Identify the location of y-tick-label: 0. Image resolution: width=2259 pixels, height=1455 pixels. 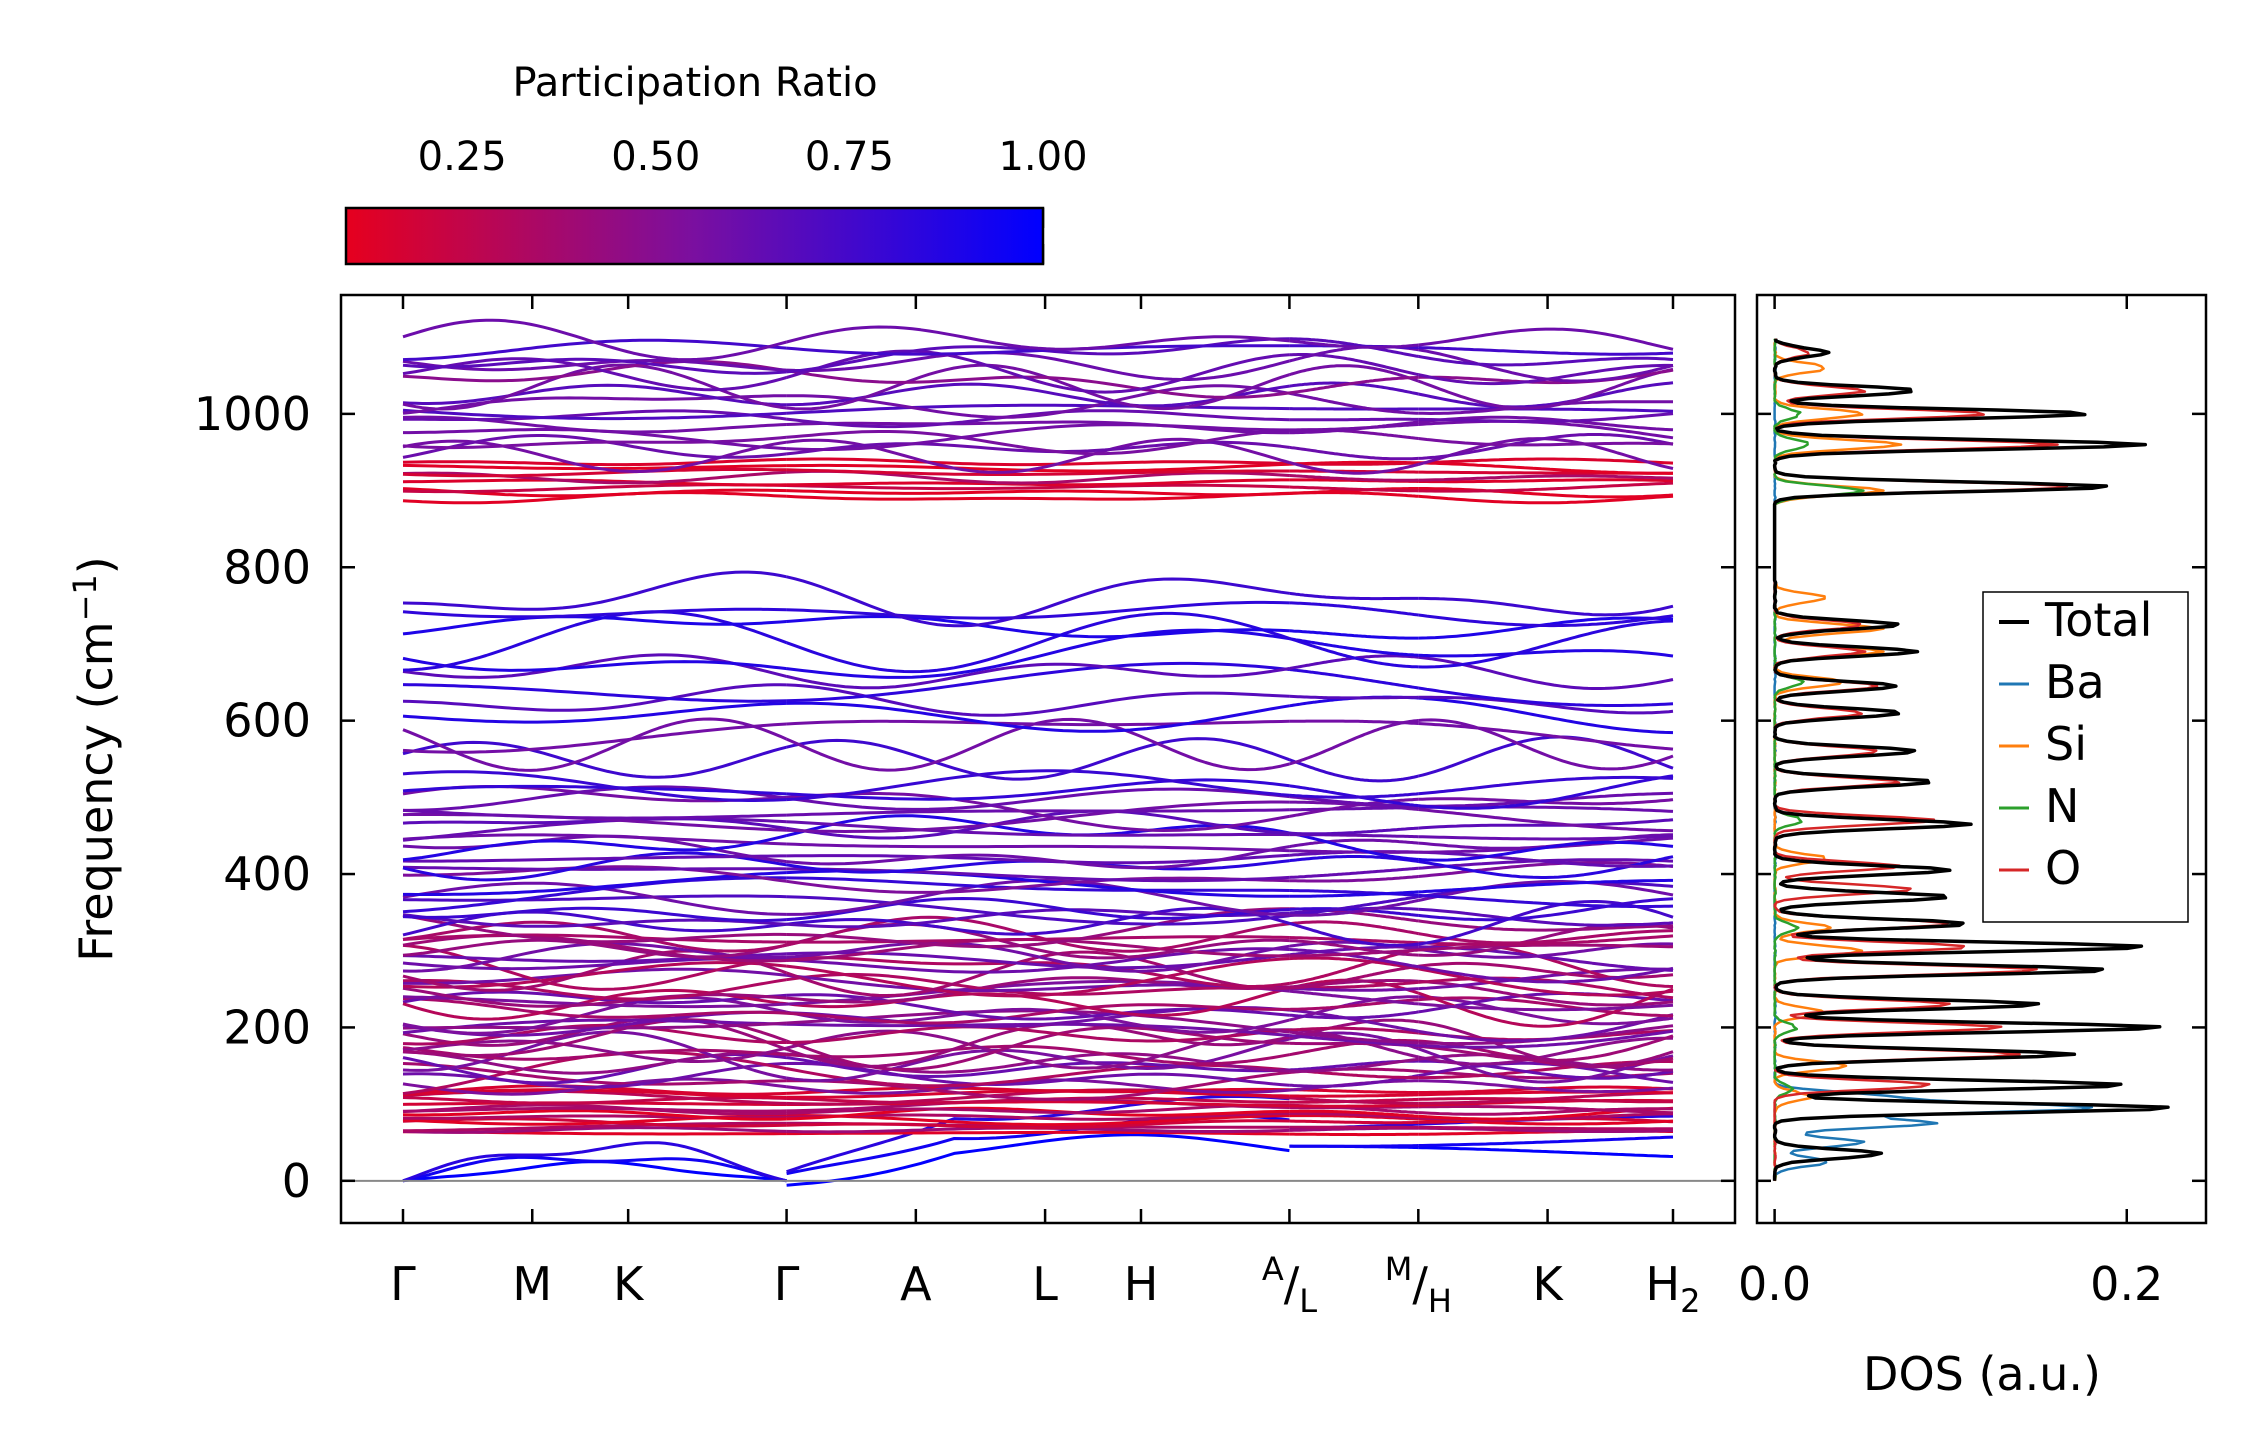
(296, 1181).